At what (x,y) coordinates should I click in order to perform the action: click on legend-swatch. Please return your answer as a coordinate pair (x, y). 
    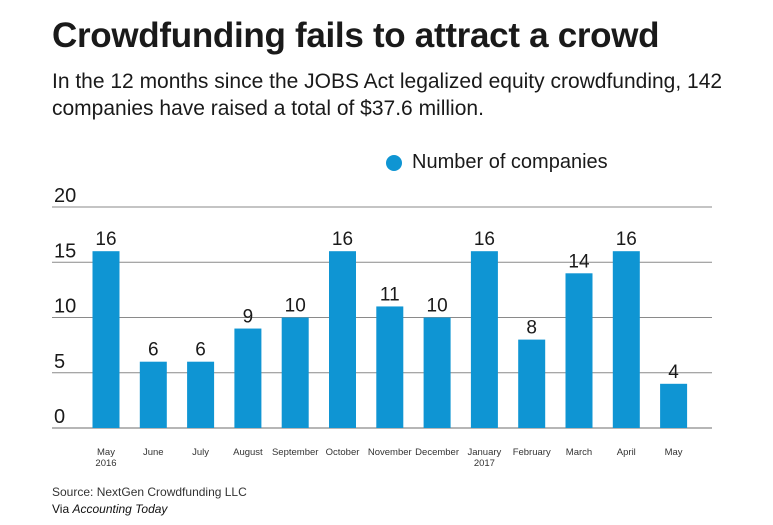
    Looking at the image, I should click on (394, 162).